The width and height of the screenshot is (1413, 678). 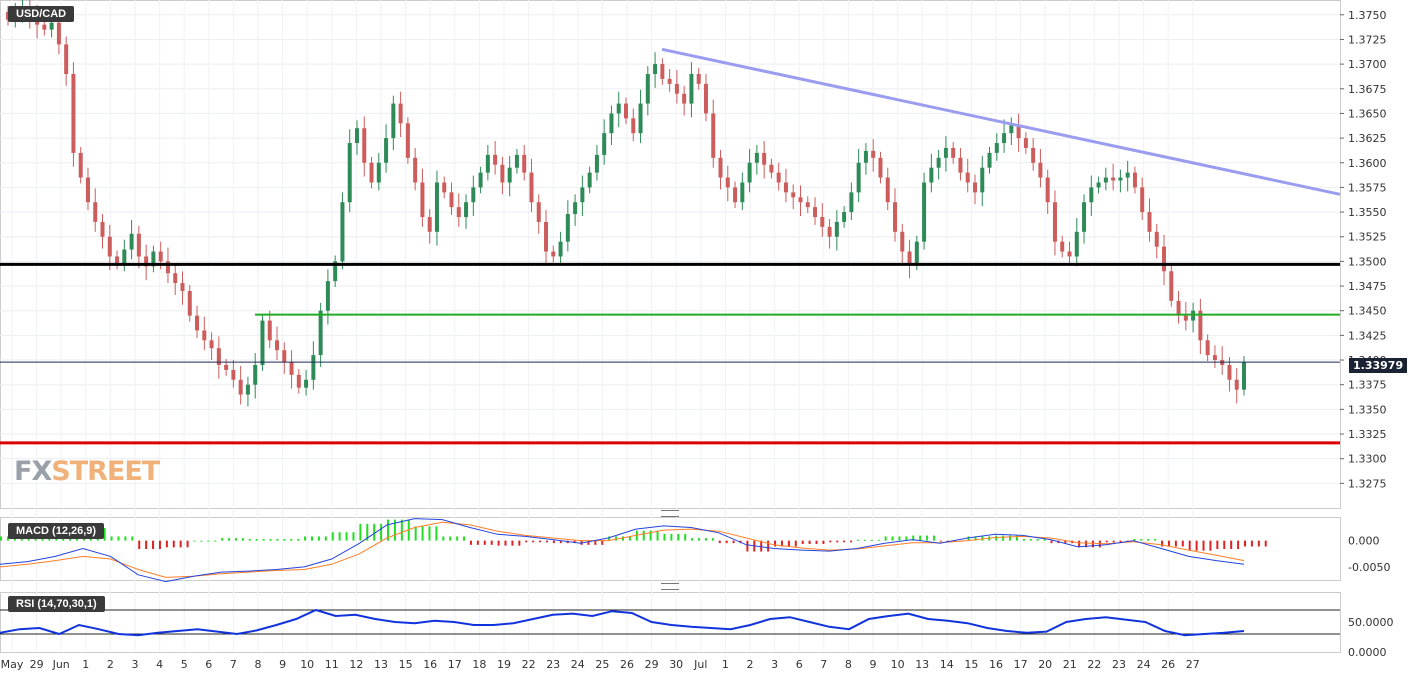 What do you see at coordinates (1168, 664) in the screenshot?
I see `x-tick-label: 26` at bounding box center [1168, 664].